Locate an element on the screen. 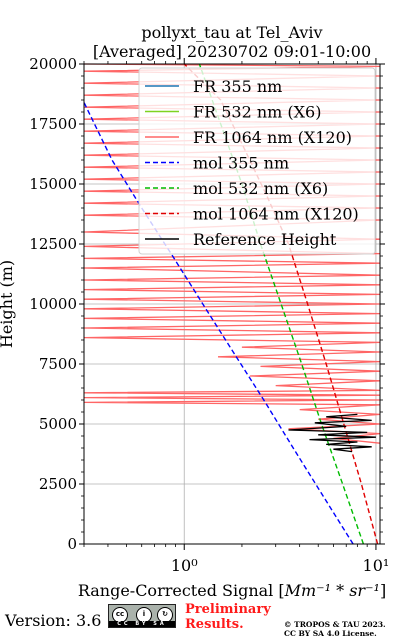 Image resolution: width=400 pixels, height=640 pixels. copyright-line2: CC BY SA 4.0 License. is located at coordinates (330, 633).